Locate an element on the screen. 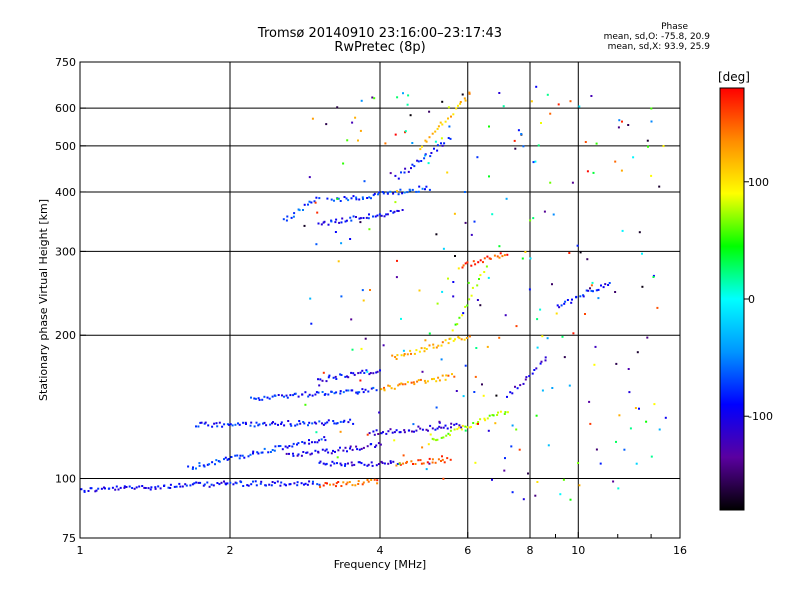 Image resolution: width=800 pixels, height=600 pixels. phase-stats-x: mean, sd,X: 93.9, 25.9 is located at coordinates (658, 47).